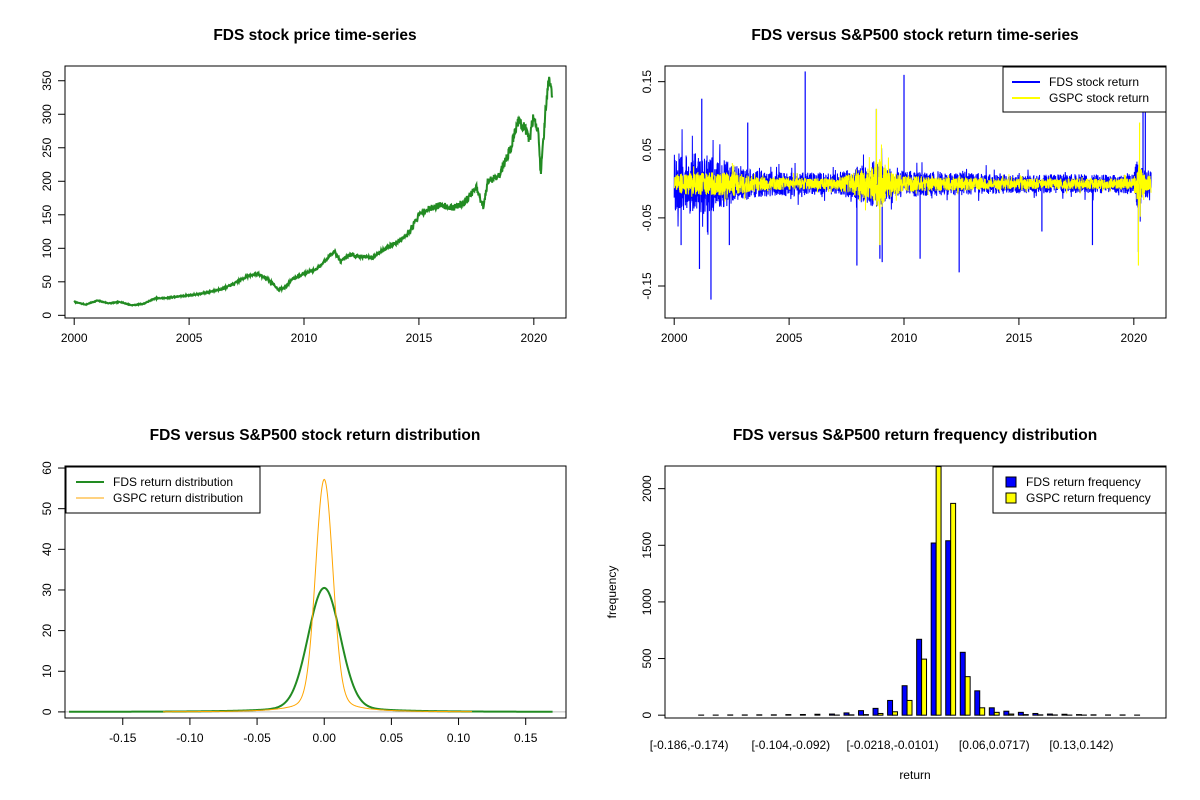 The height and width of the screenshot is (800, 1200). I want to click on density-y-tick-label: 60, so click(47, 468).